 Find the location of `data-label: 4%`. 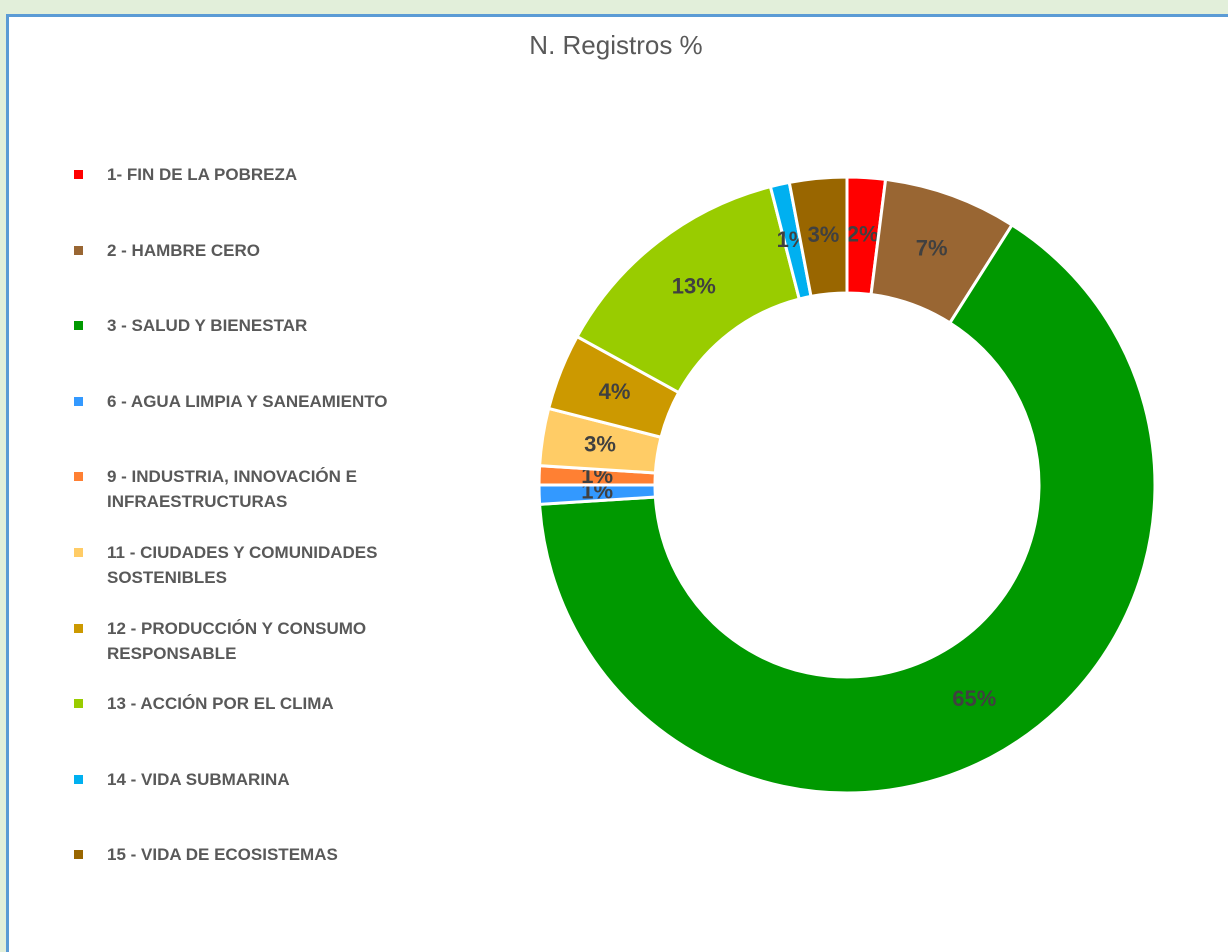

data-label: 4% is located at coordinates (615, 391).